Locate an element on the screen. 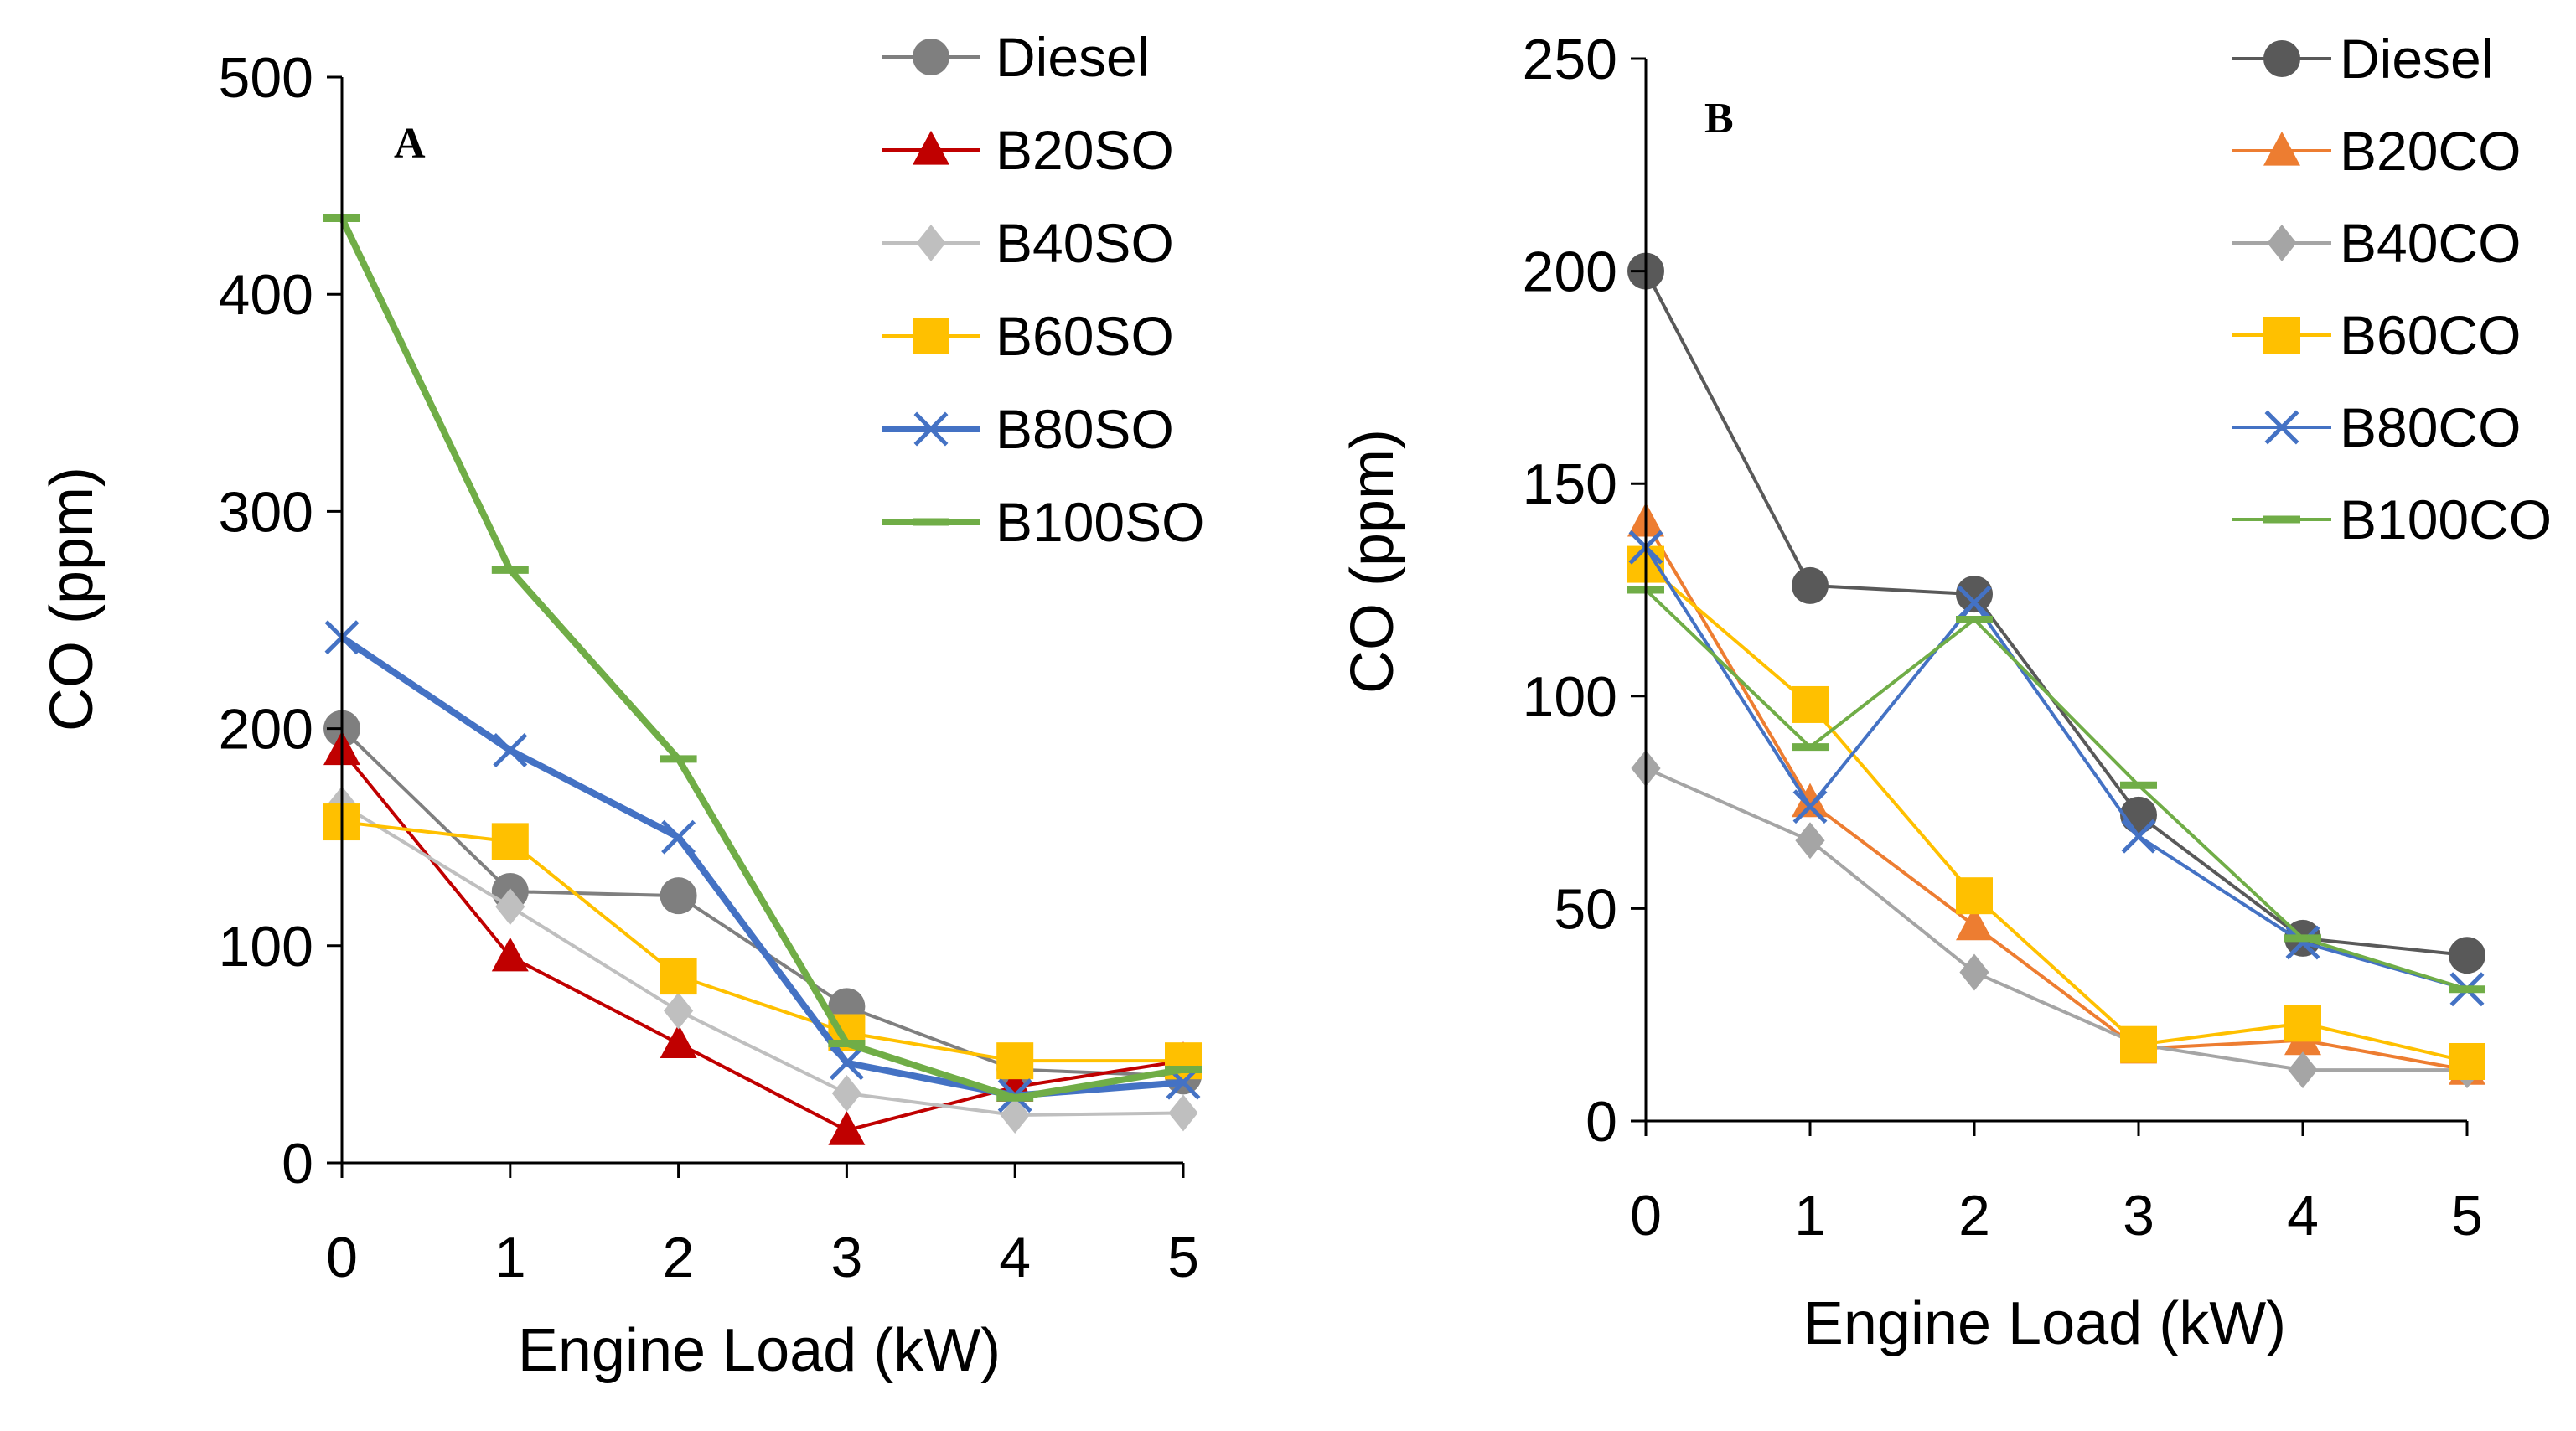 The height and width of the screenshot is (1431, 2576). series-b60so-a is located at coordinates (762, 942).